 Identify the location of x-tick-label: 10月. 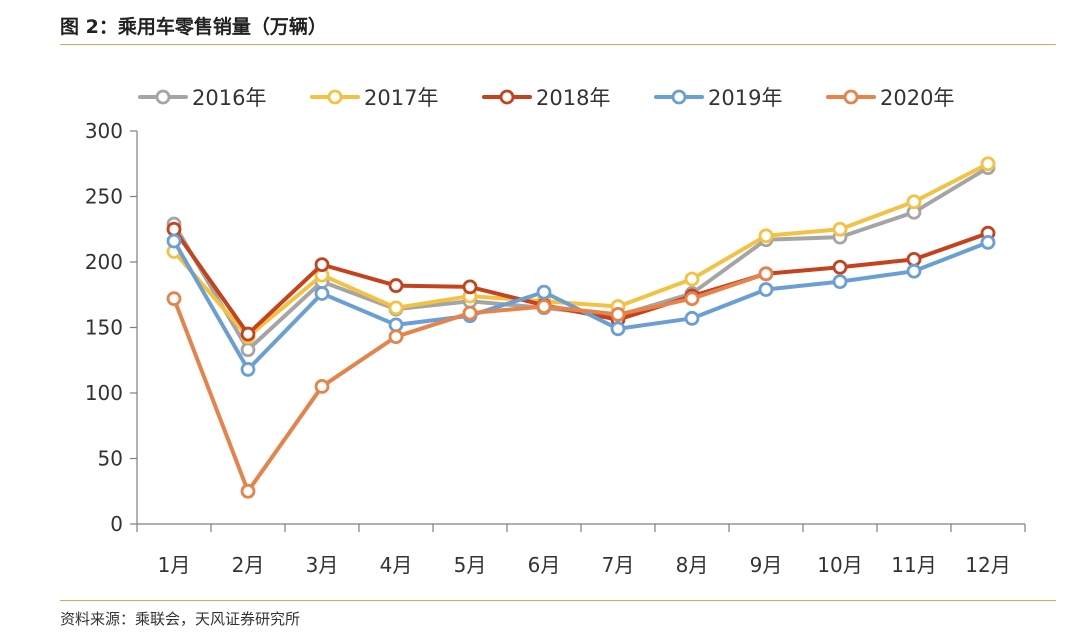
(839, 565).